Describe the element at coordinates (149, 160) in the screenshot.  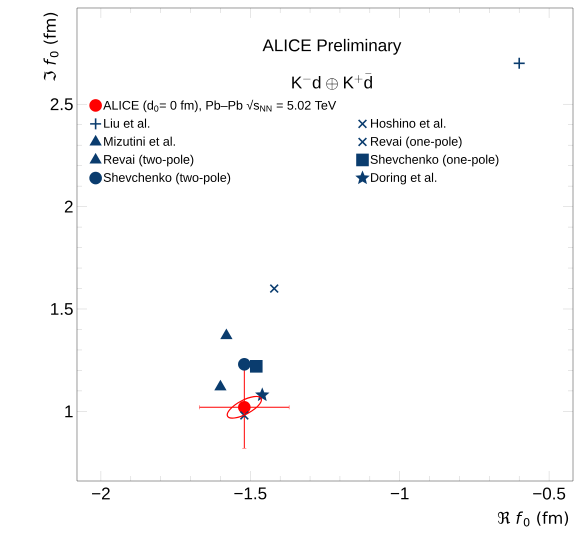
I see `legend-label: Revai (two-pole)` at that location.